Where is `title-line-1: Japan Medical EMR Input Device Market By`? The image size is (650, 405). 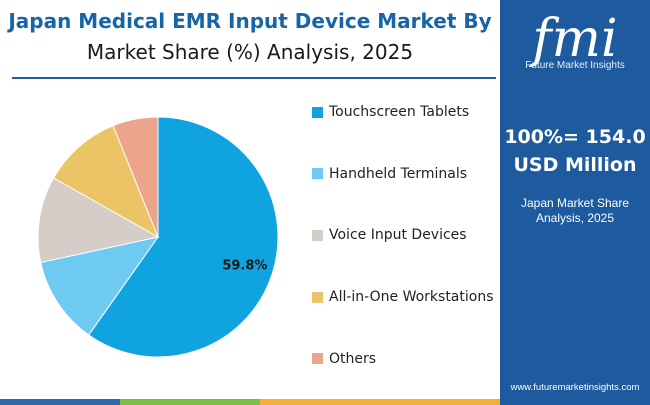
title-line-1: Japan Medical EMR Input Device Market By is located at coordinates (250, 21).